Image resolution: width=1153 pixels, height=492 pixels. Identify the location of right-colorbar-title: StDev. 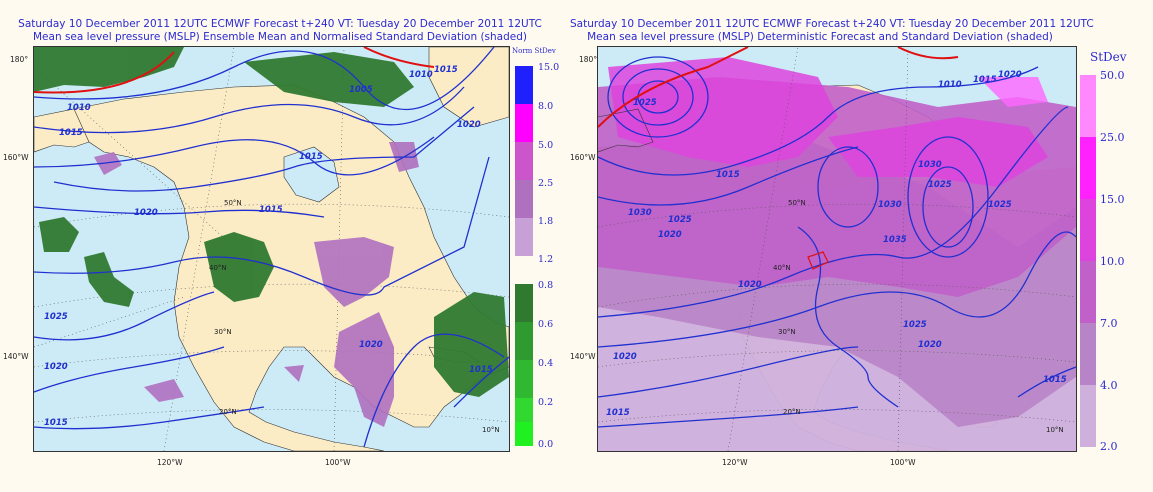
(1108, 57).